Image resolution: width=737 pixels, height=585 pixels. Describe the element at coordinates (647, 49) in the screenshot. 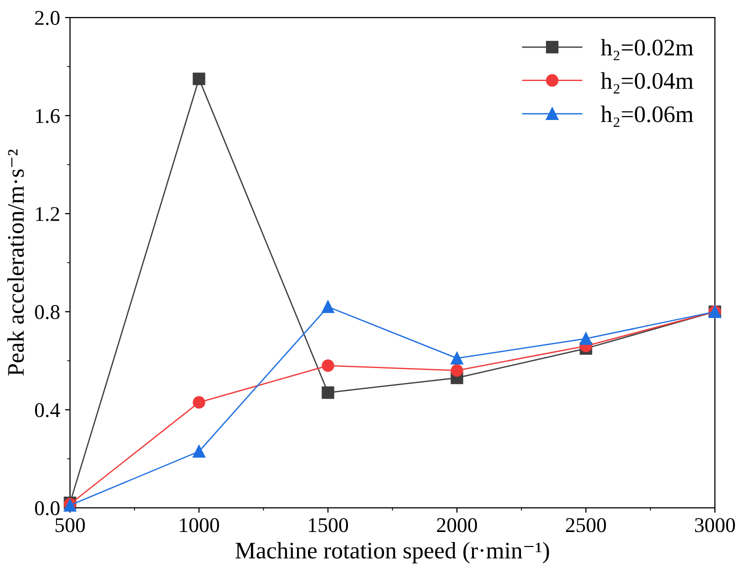

I see `legend-label: h₂=0.02m` at that location.